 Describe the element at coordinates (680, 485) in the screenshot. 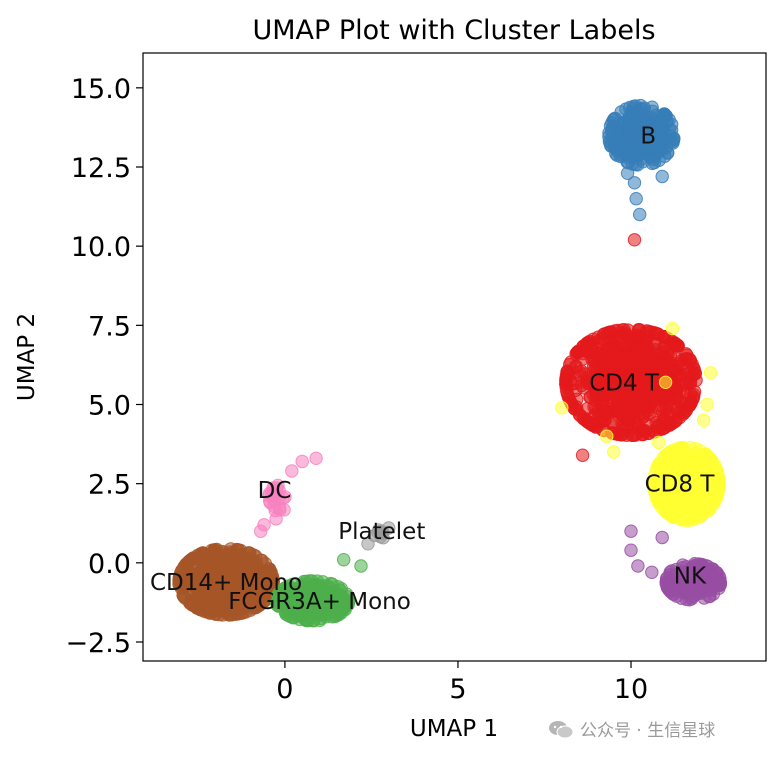

I see `cluster-label-cd8-t: CD8 T` at that location.